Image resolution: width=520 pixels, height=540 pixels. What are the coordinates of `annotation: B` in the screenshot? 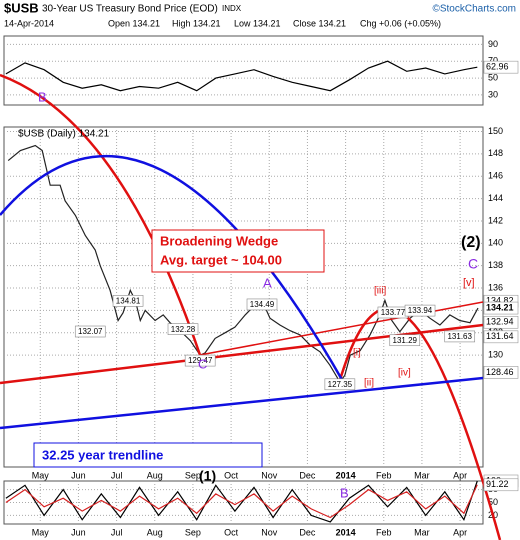 It's located at (42, 96).